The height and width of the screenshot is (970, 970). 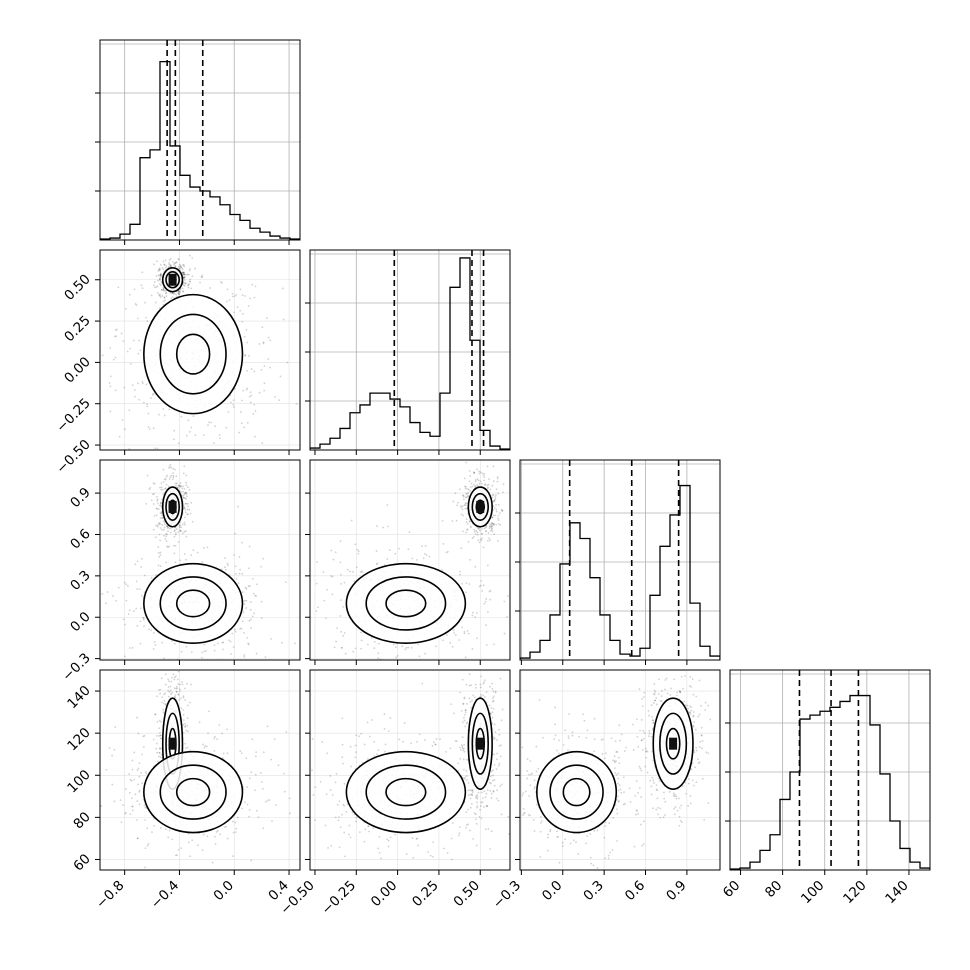 What do you see at coordinates (406, 603) in the screenshot?
I see `contour-line` at bounding box center [406, 603].